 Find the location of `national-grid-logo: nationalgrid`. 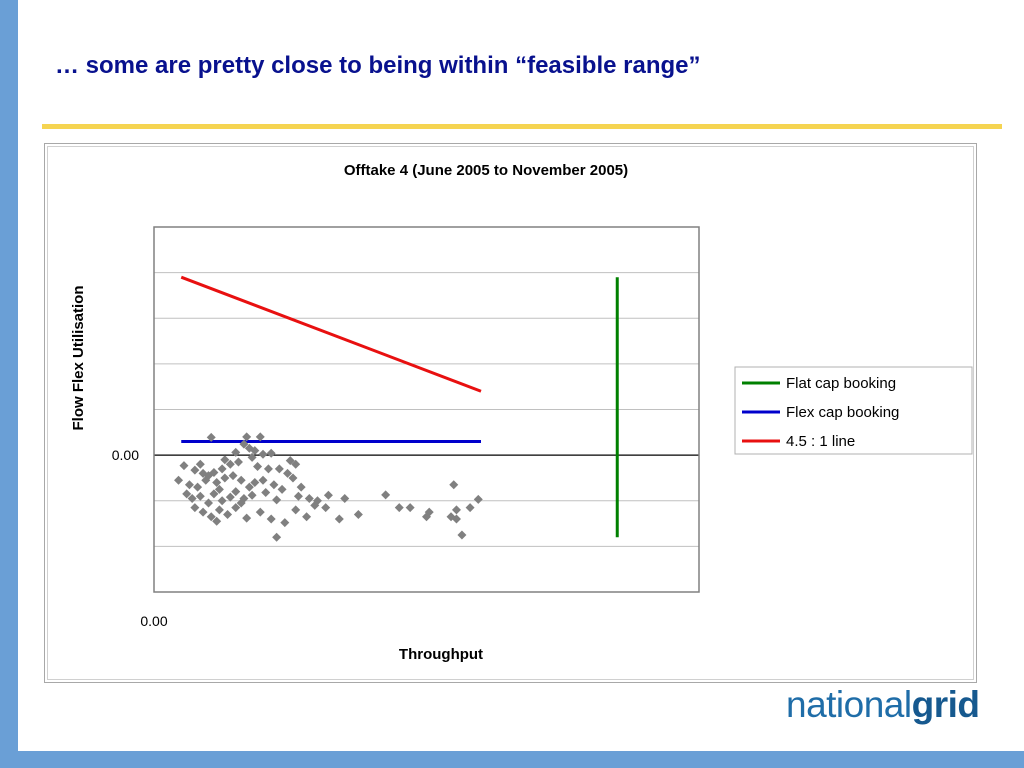

national-grid-logo: nationalgrid is located at coordinates (883, 705).